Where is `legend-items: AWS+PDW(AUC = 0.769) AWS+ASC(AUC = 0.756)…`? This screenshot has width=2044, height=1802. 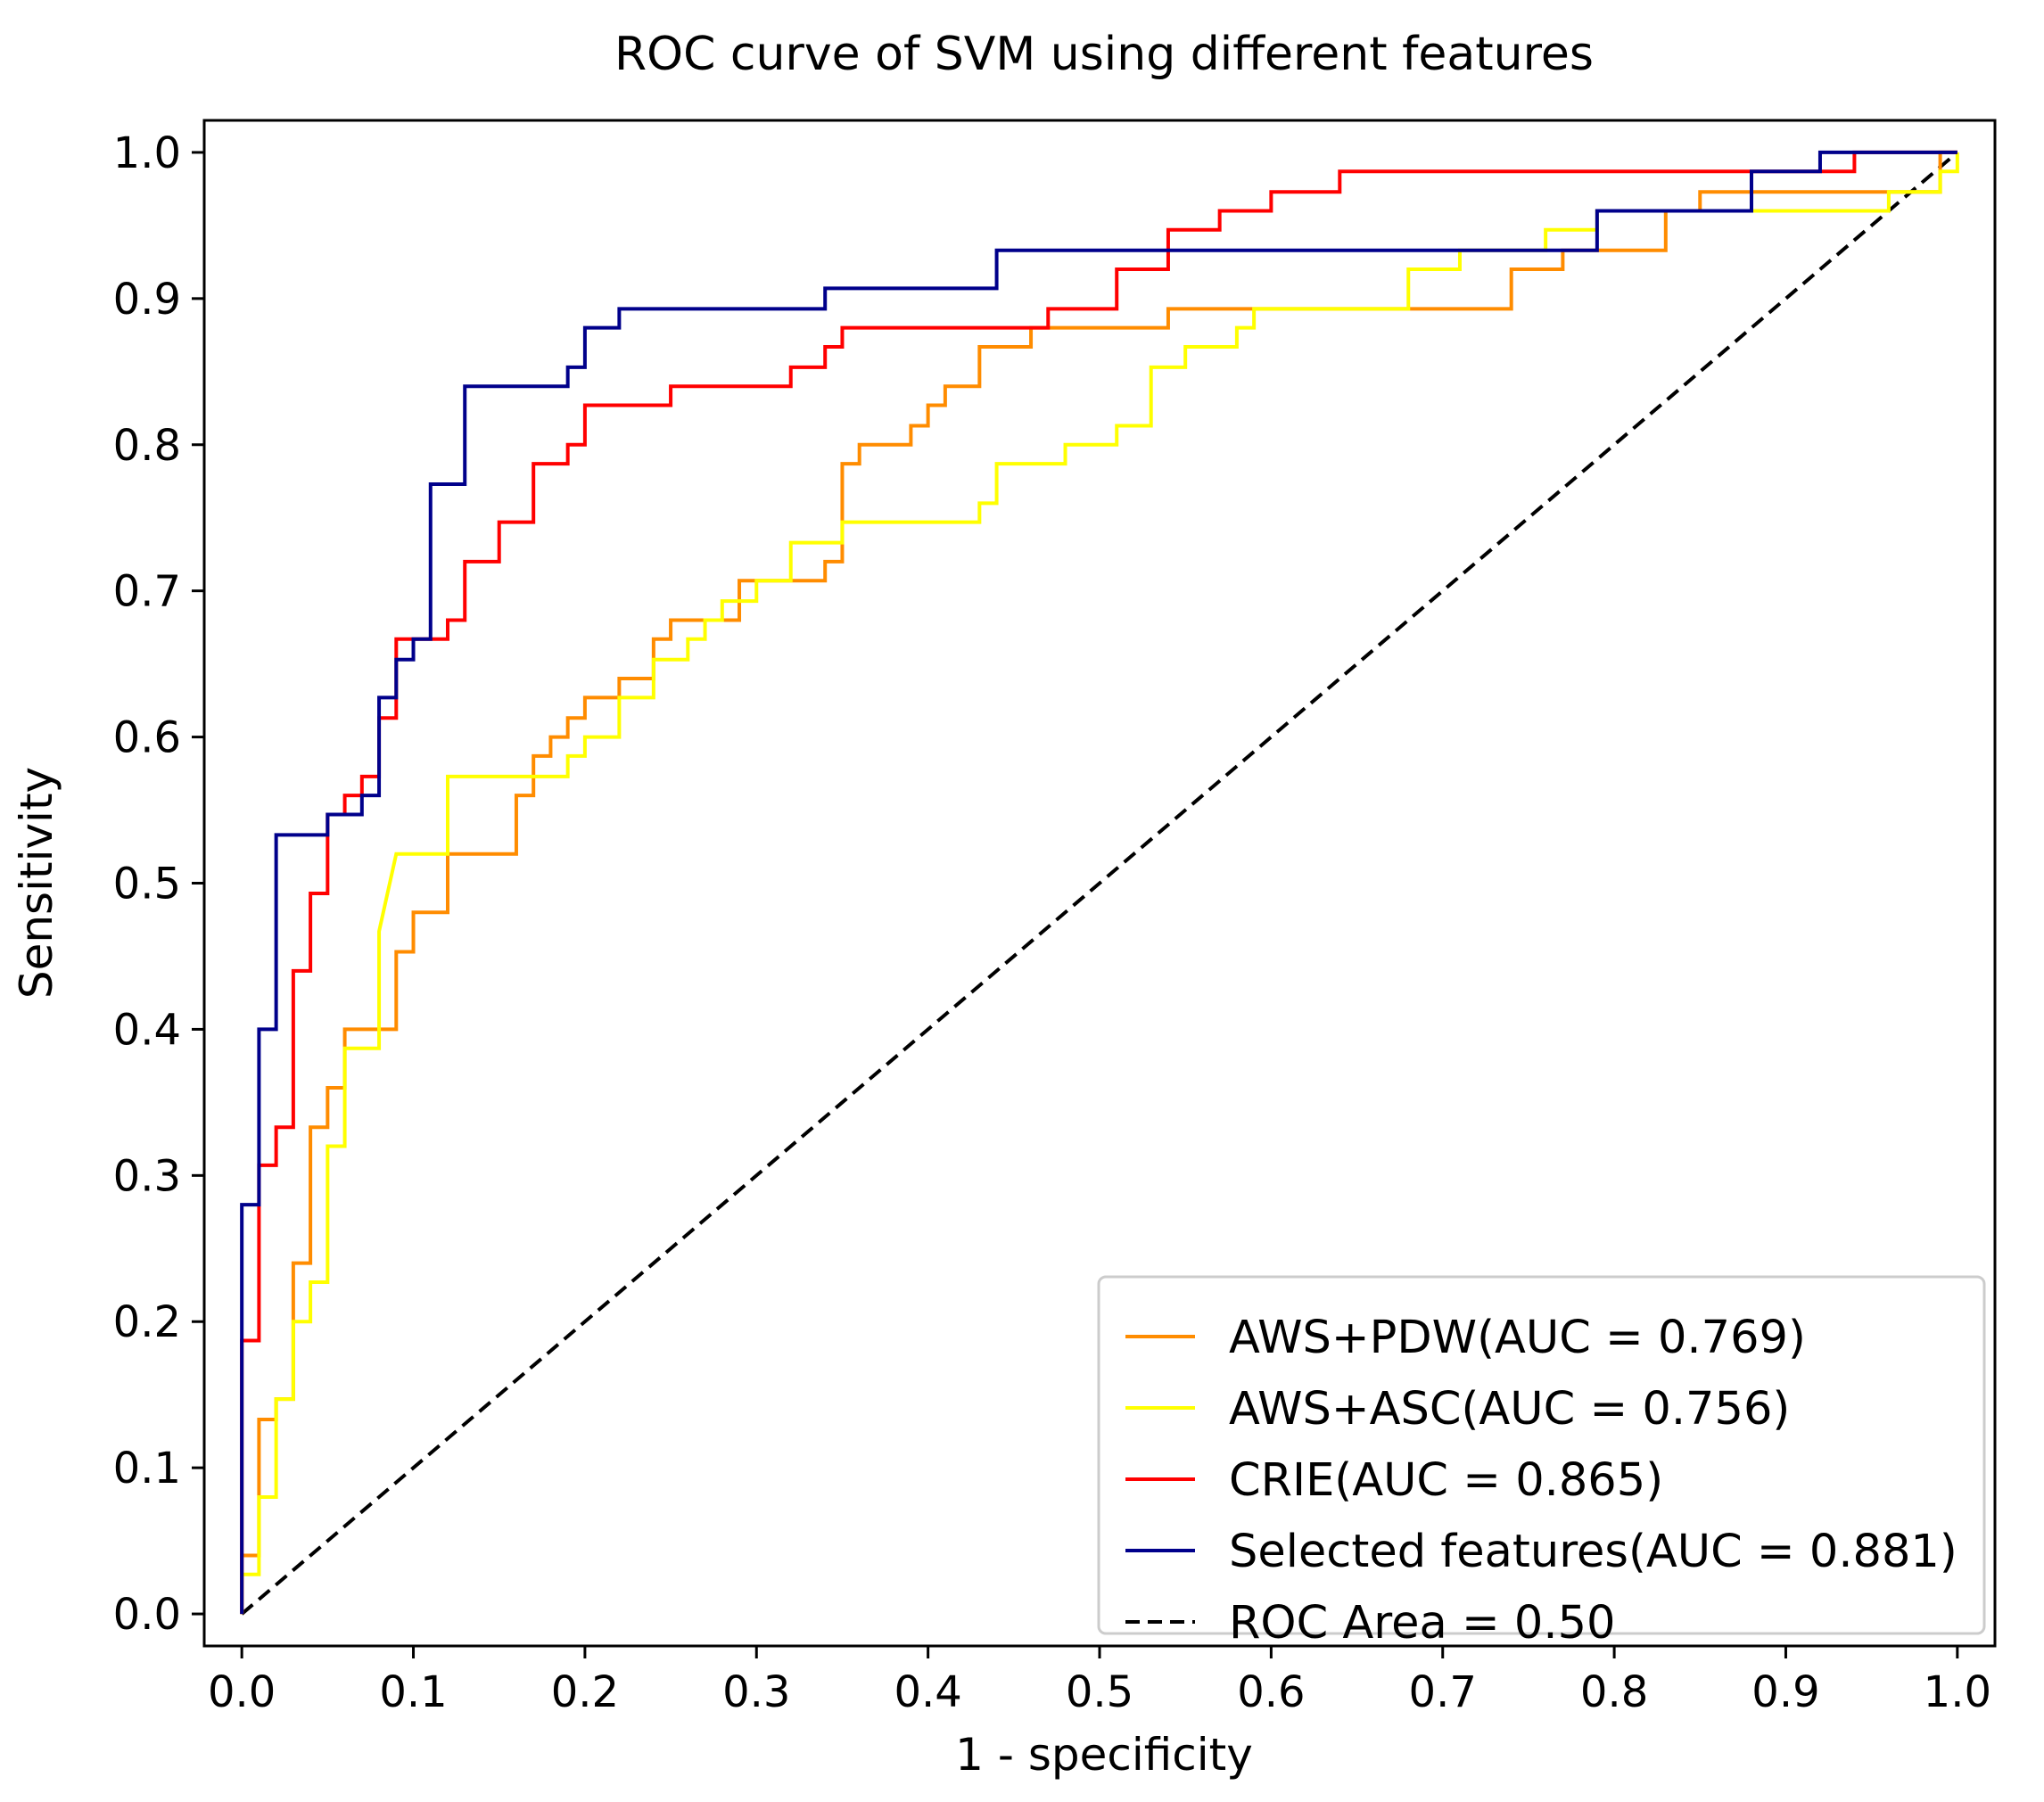 legend-items: AWS+PDW(AUC = 0.769) AWS+ASC(AUC = 0.756)… is located at coordinates (1541, 1481).